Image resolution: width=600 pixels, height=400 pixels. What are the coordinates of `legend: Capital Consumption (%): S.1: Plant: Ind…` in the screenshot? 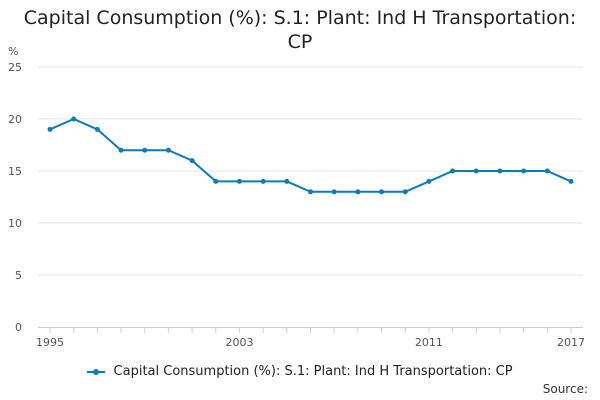 It's located at (300, 371).